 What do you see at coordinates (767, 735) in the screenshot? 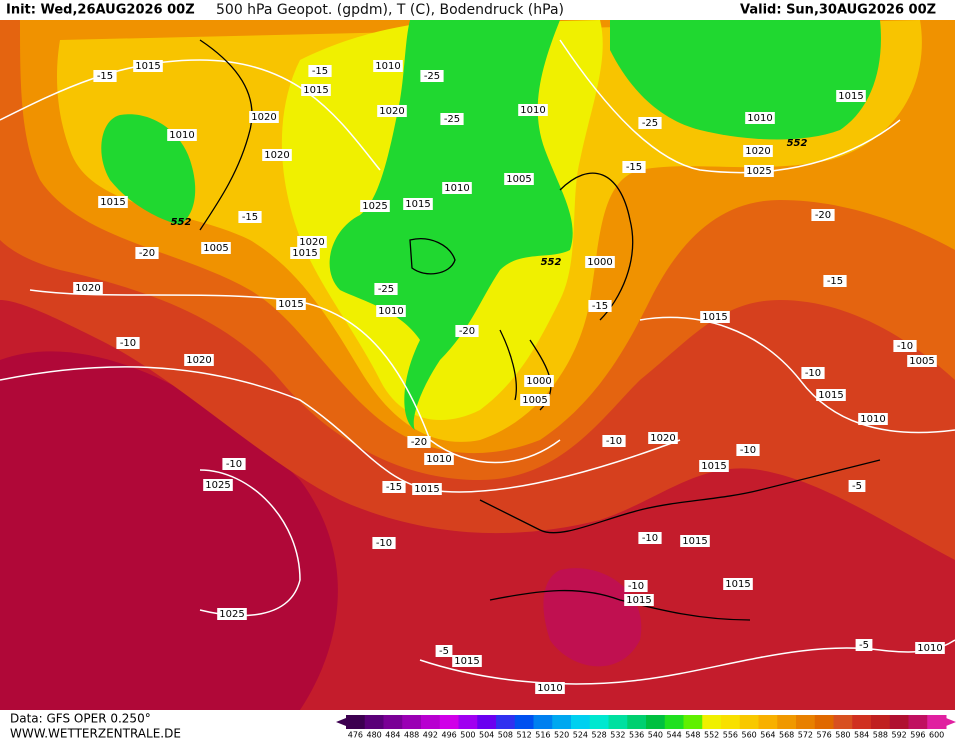
I see `colorbar-label: 564` at bounding box center [767, 735].